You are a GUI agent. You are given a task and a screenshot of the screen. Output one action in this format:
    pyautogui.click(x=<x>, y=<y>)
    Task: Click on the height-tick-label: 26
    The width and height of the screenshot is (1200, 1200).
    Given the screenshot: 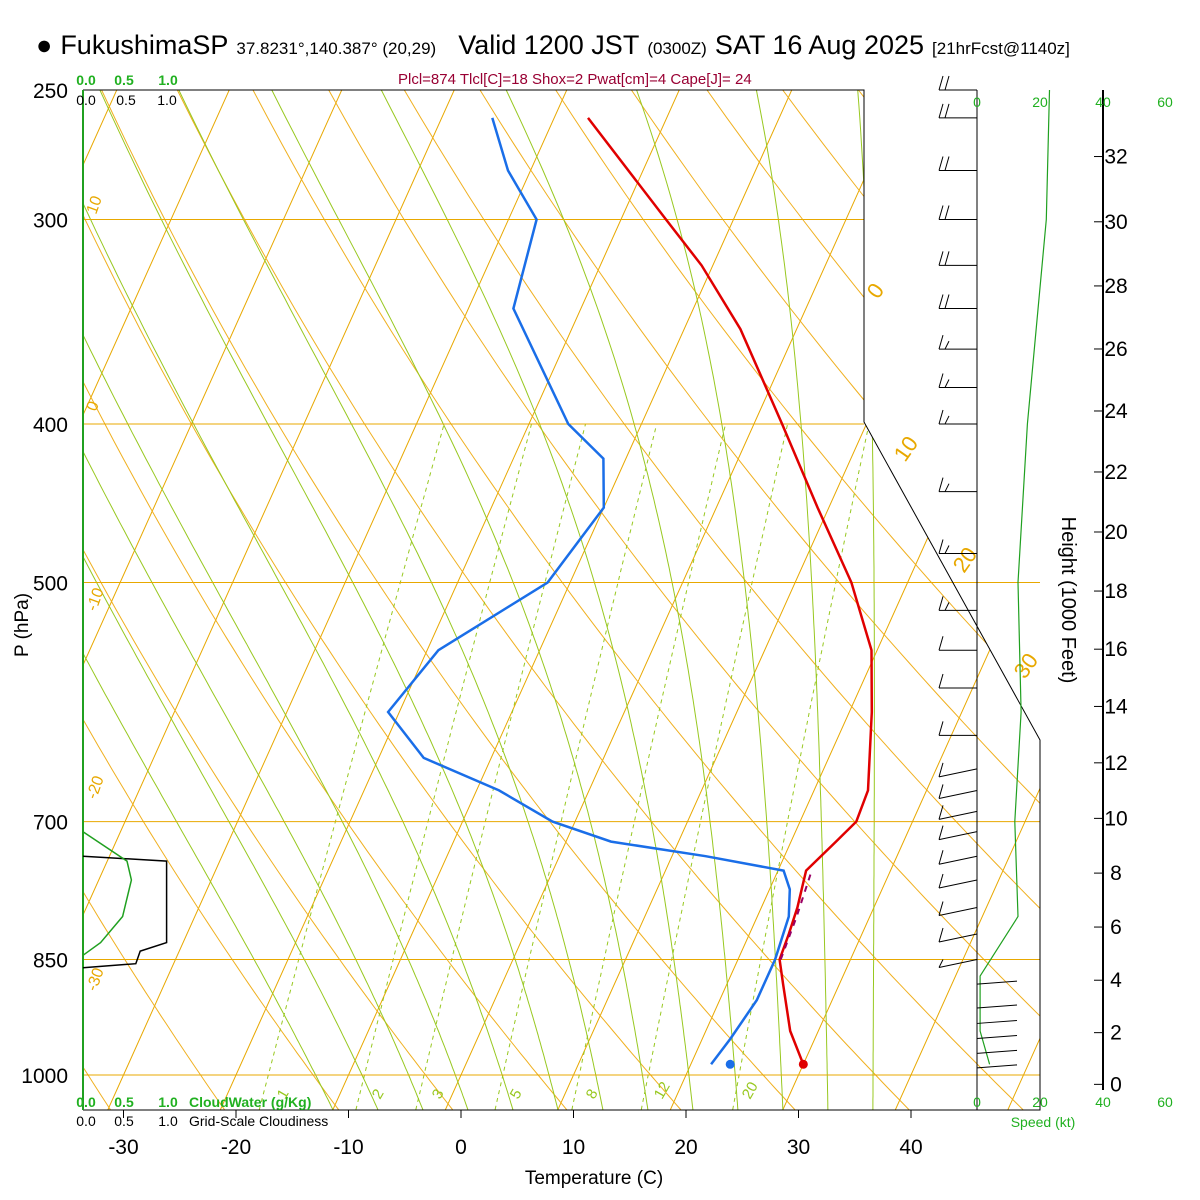 What is the action you would take?
    pyautogui.click(x=1115, y=349)
    